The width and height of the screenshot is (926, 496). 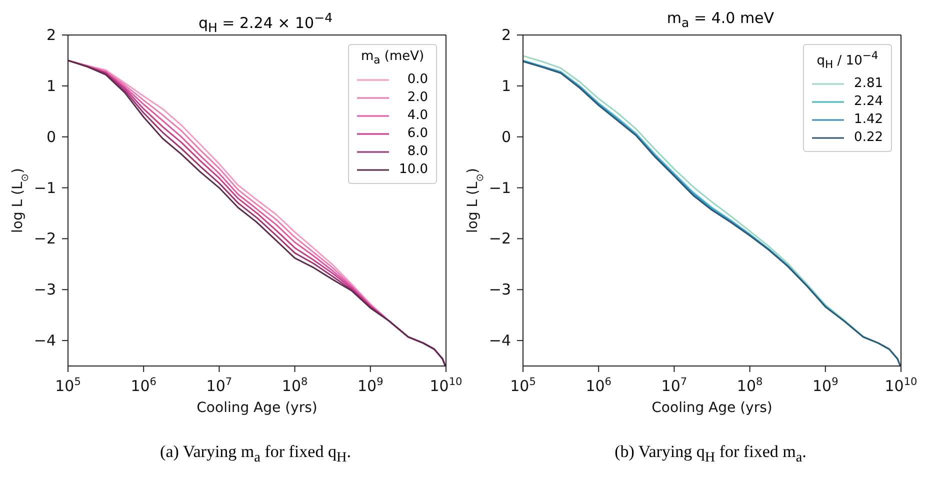 I want to click on chart-title: m$_{a}$ = 4.0 meV, so click(x=720, y=19).